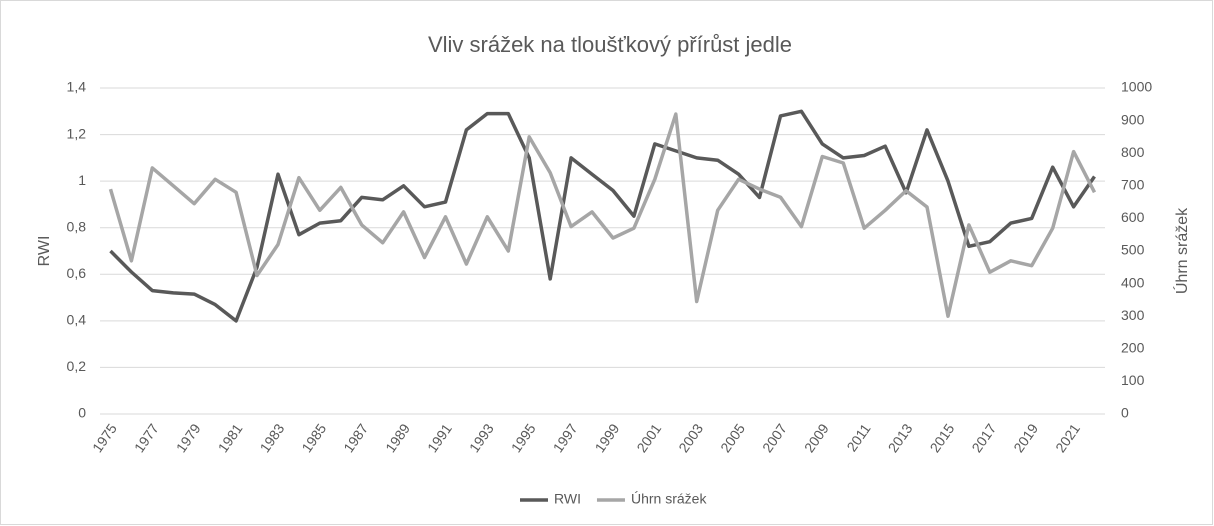 The height and width of the screenshot is (526, 1214). I want to click on y2-tick-label: 300, so click(1133, 315).